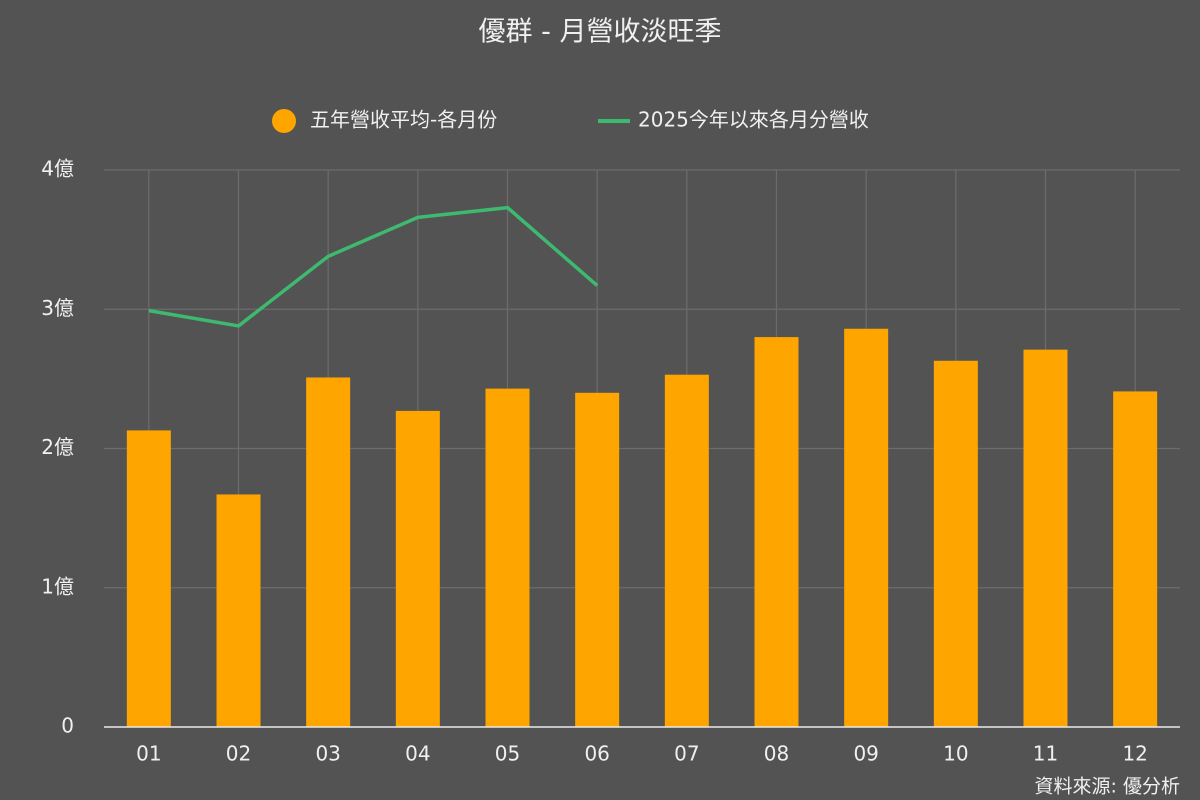 Image resolution: width=1200 pixels, height=800 pixels. I want to click on legend-label: 五年營收平均-各月份, so click(403, 120).